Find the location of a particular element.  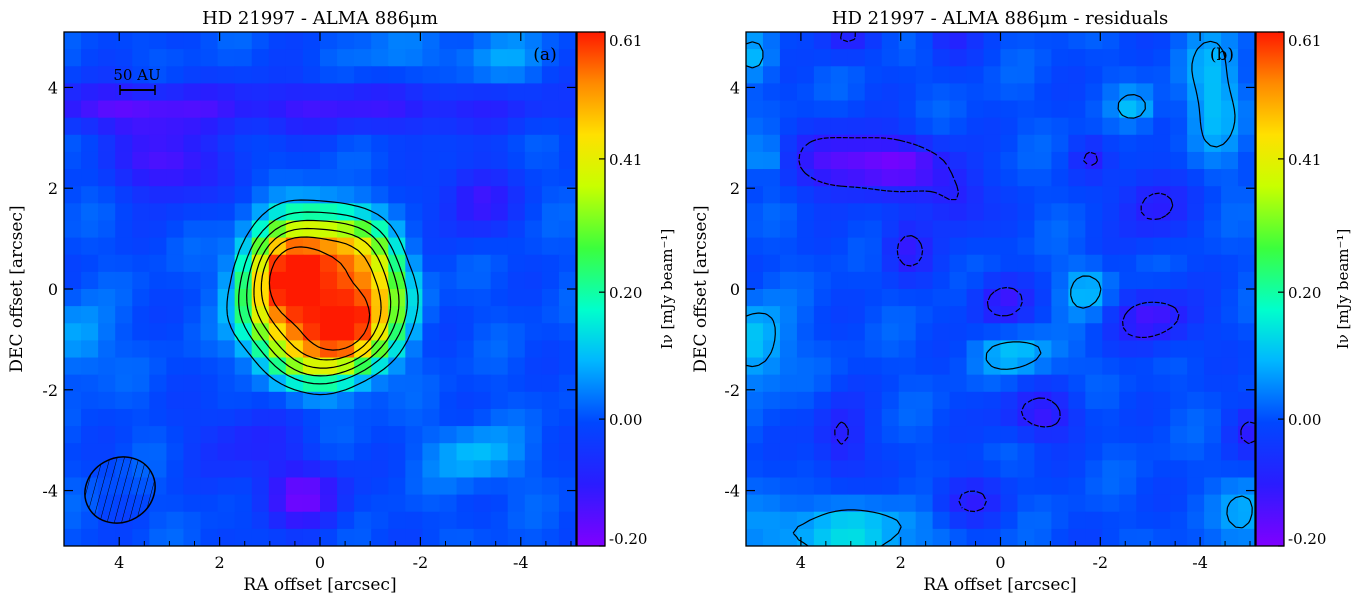

contour-positive is located at coordinates (319, 298).